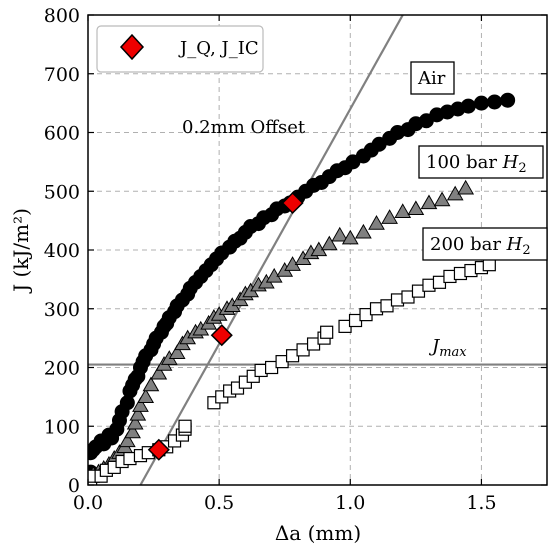  What do you see at coordinates (350, 503) in the screenshot?
I see `x-tick-label: 1.0` at bounding box center [350, 503].